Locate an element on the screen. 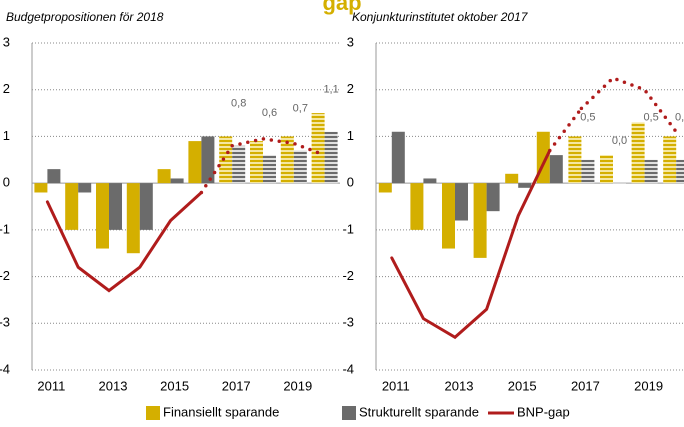 The height and width of the screenshot is (427, 684). value-label: 0,0 is located at coordinates (619, 141).